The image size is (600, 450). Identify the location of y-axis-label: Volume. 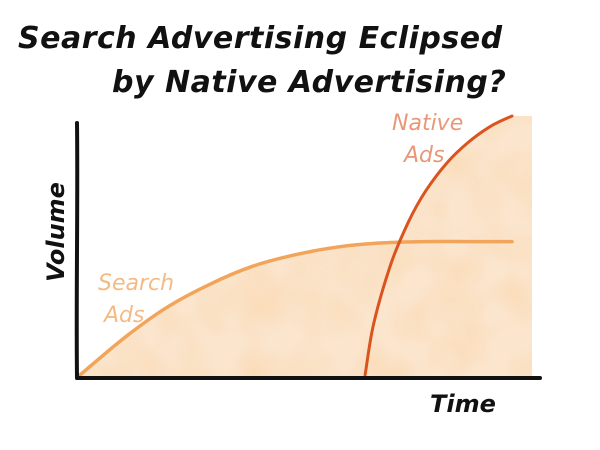
(56, 232).